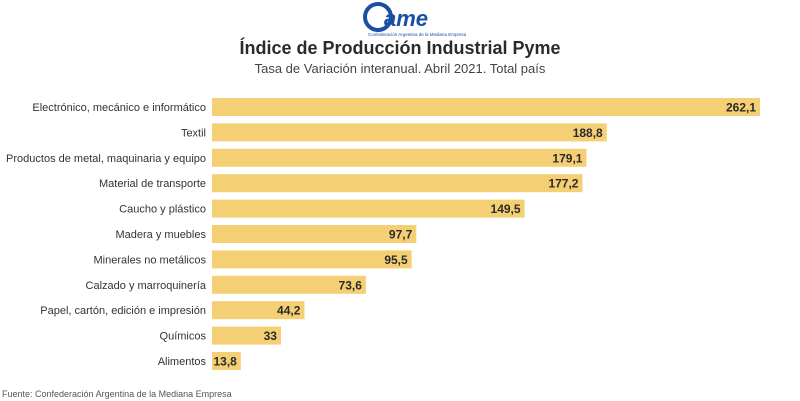 Image resolution: width=800 pixels, height=401 pixels. What do you see at coordinates (506, 209) in the screenshot?
I see `value-label: 149,5` at bounding box center [506, 209].